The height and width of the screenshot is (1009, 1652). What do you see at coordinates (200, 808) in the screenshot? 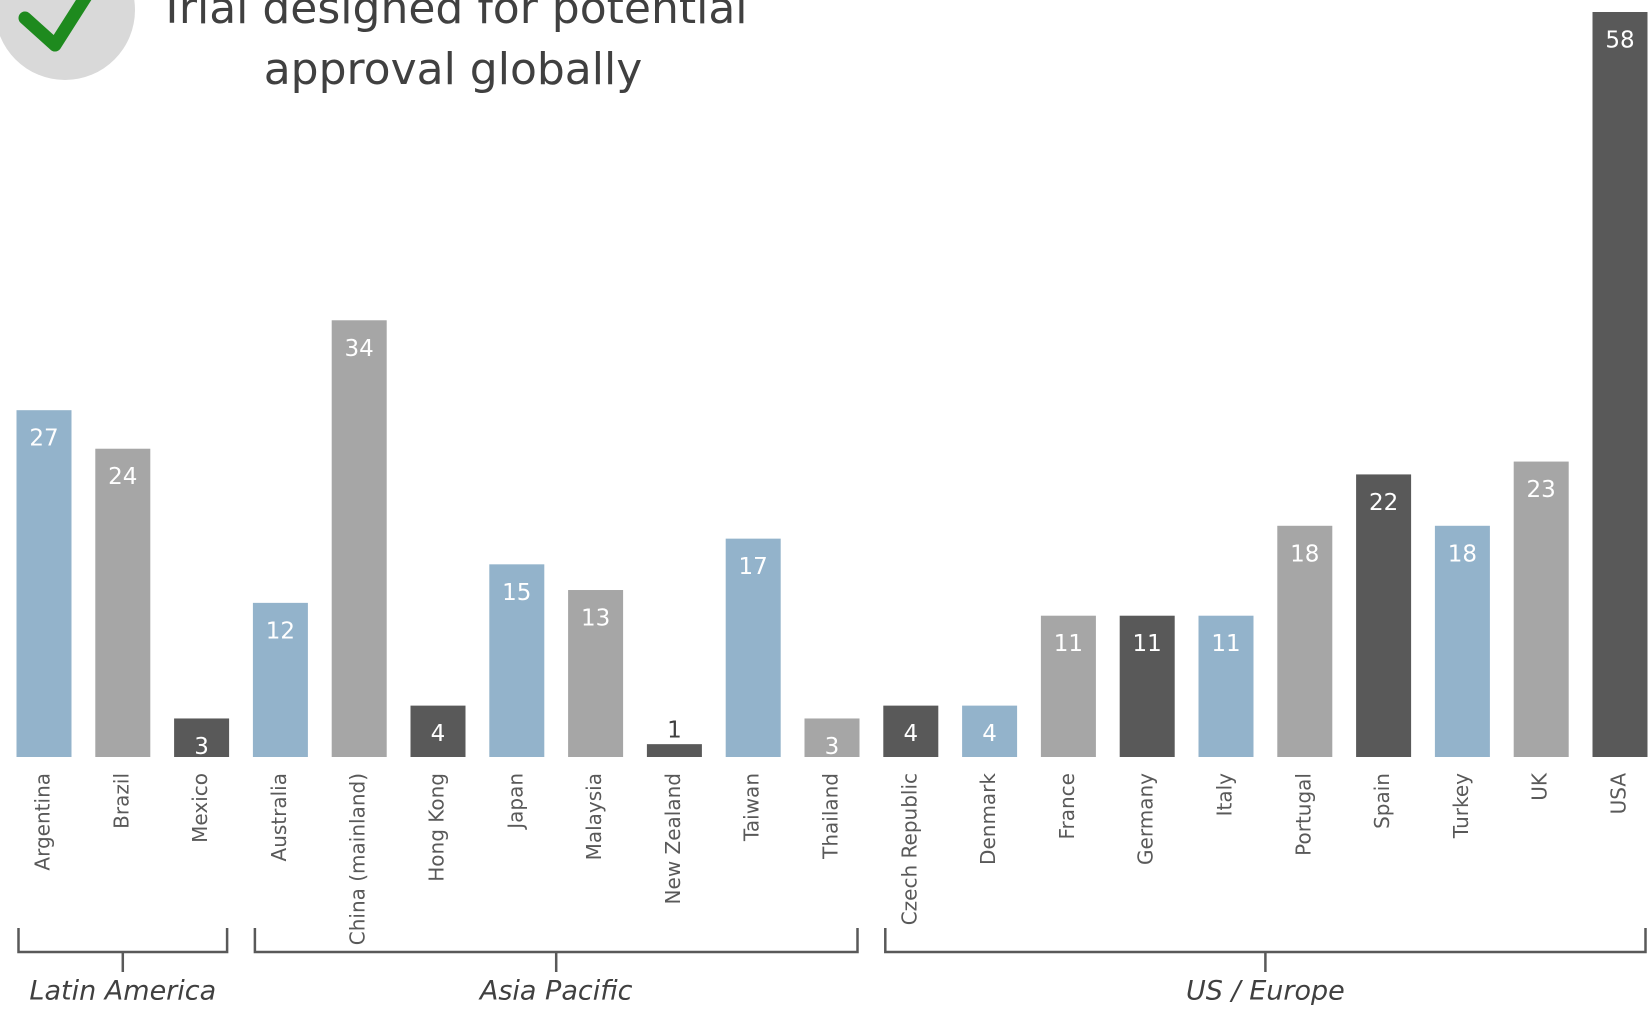
I see `x-tick-label: Mexico` at bounding box center [200, 808].